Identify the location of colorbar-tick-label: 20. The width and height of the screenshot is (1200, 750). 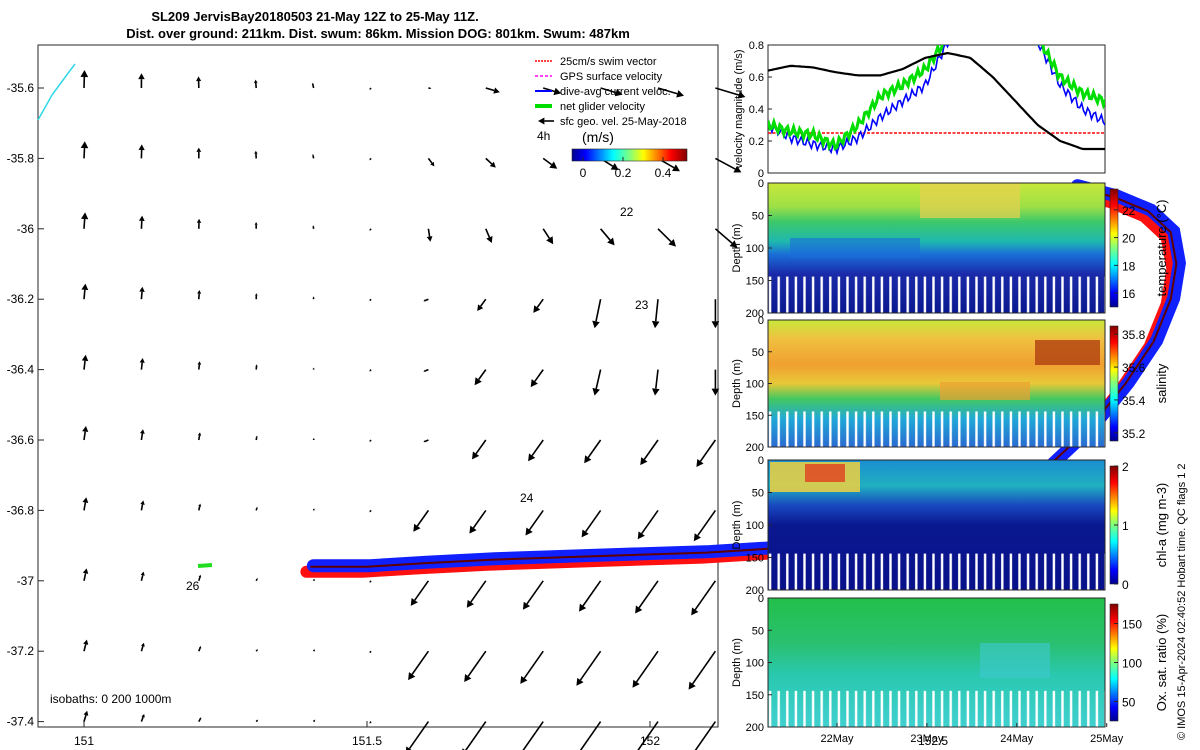
(1129, 239).